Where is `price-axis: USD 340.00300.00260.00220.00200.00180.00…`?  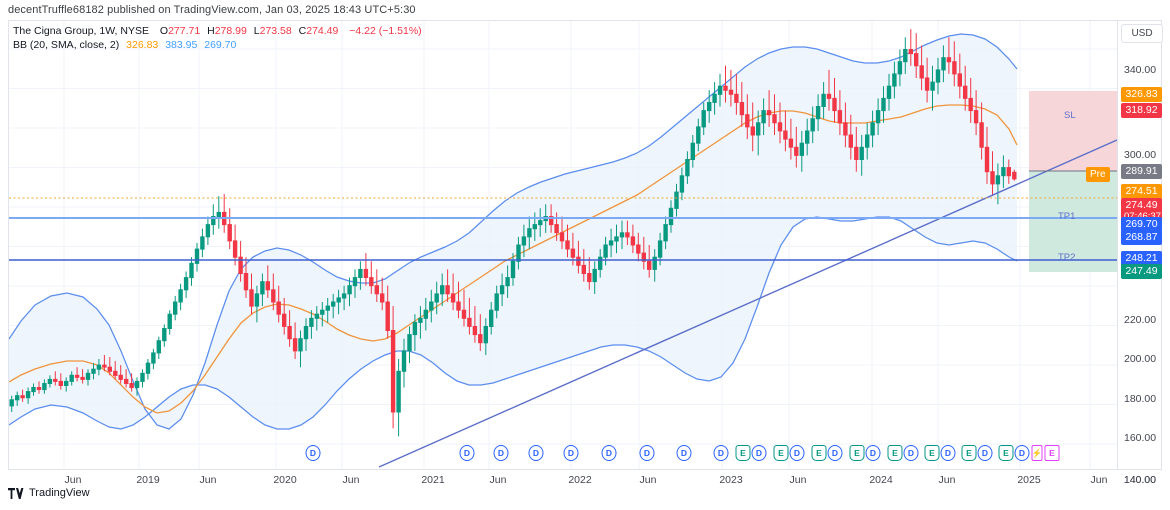 price-axis: USD 340.00300.00260.00220.00200.00180.00… is located at coordinates (1140, 253).